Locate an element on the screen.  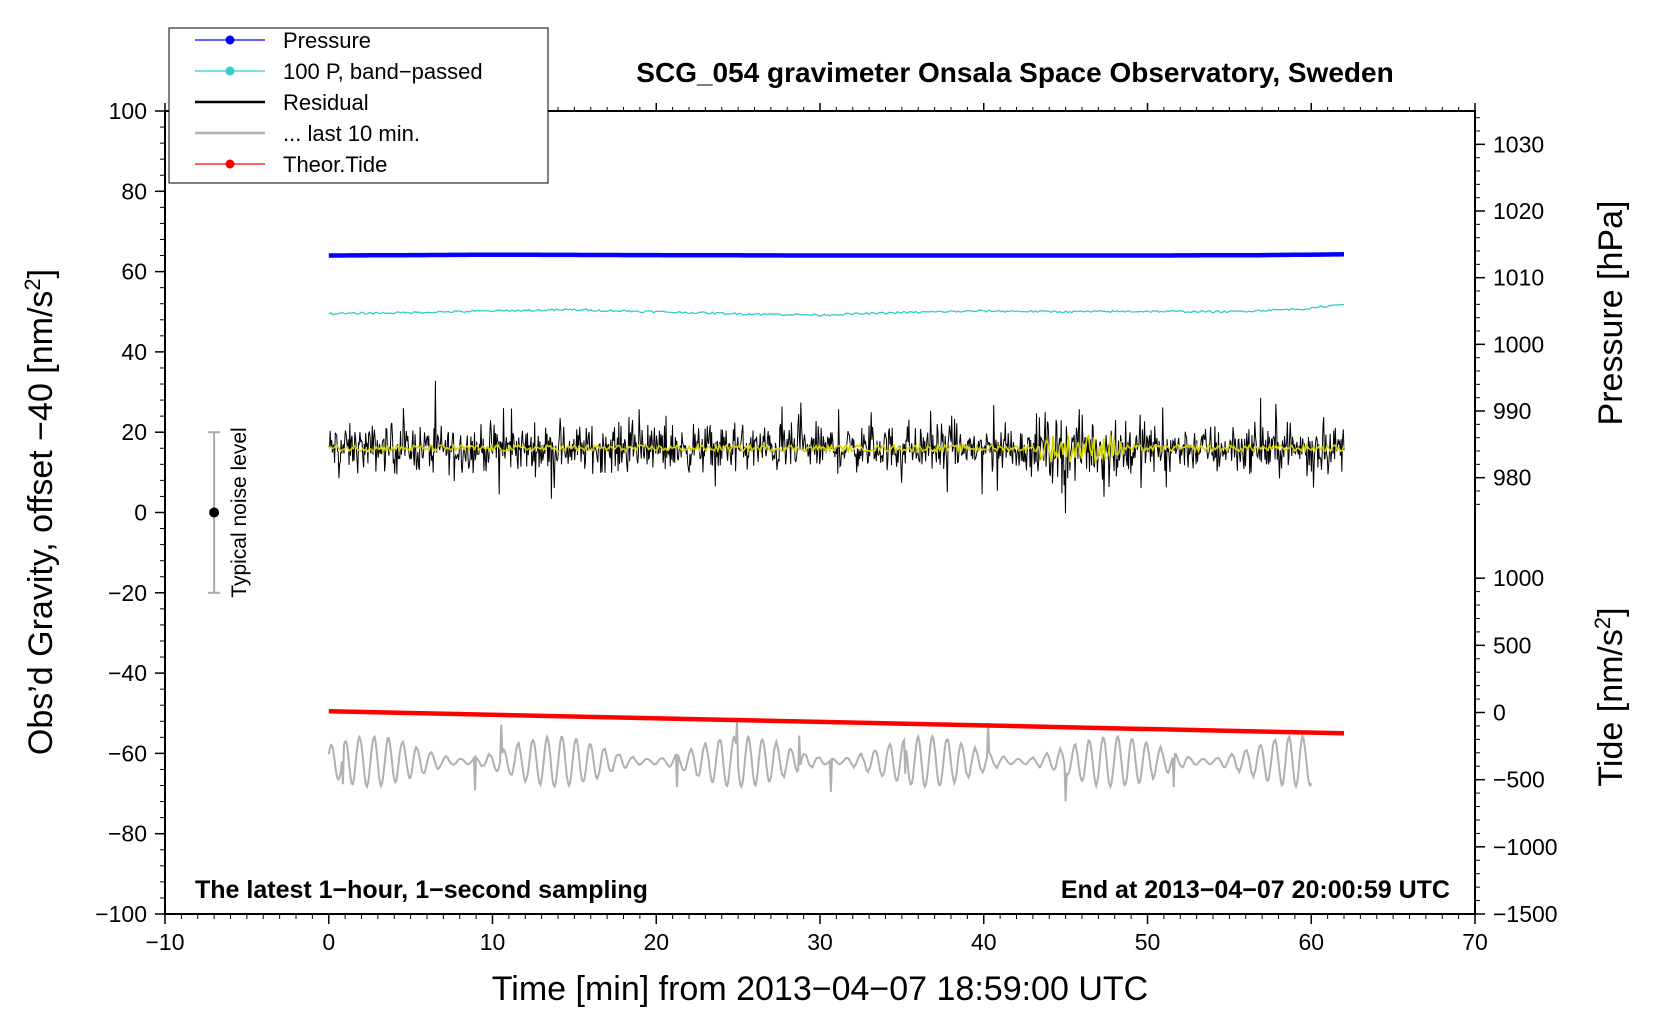
x-tick-label: −10 is located at coordinates (164, 942).